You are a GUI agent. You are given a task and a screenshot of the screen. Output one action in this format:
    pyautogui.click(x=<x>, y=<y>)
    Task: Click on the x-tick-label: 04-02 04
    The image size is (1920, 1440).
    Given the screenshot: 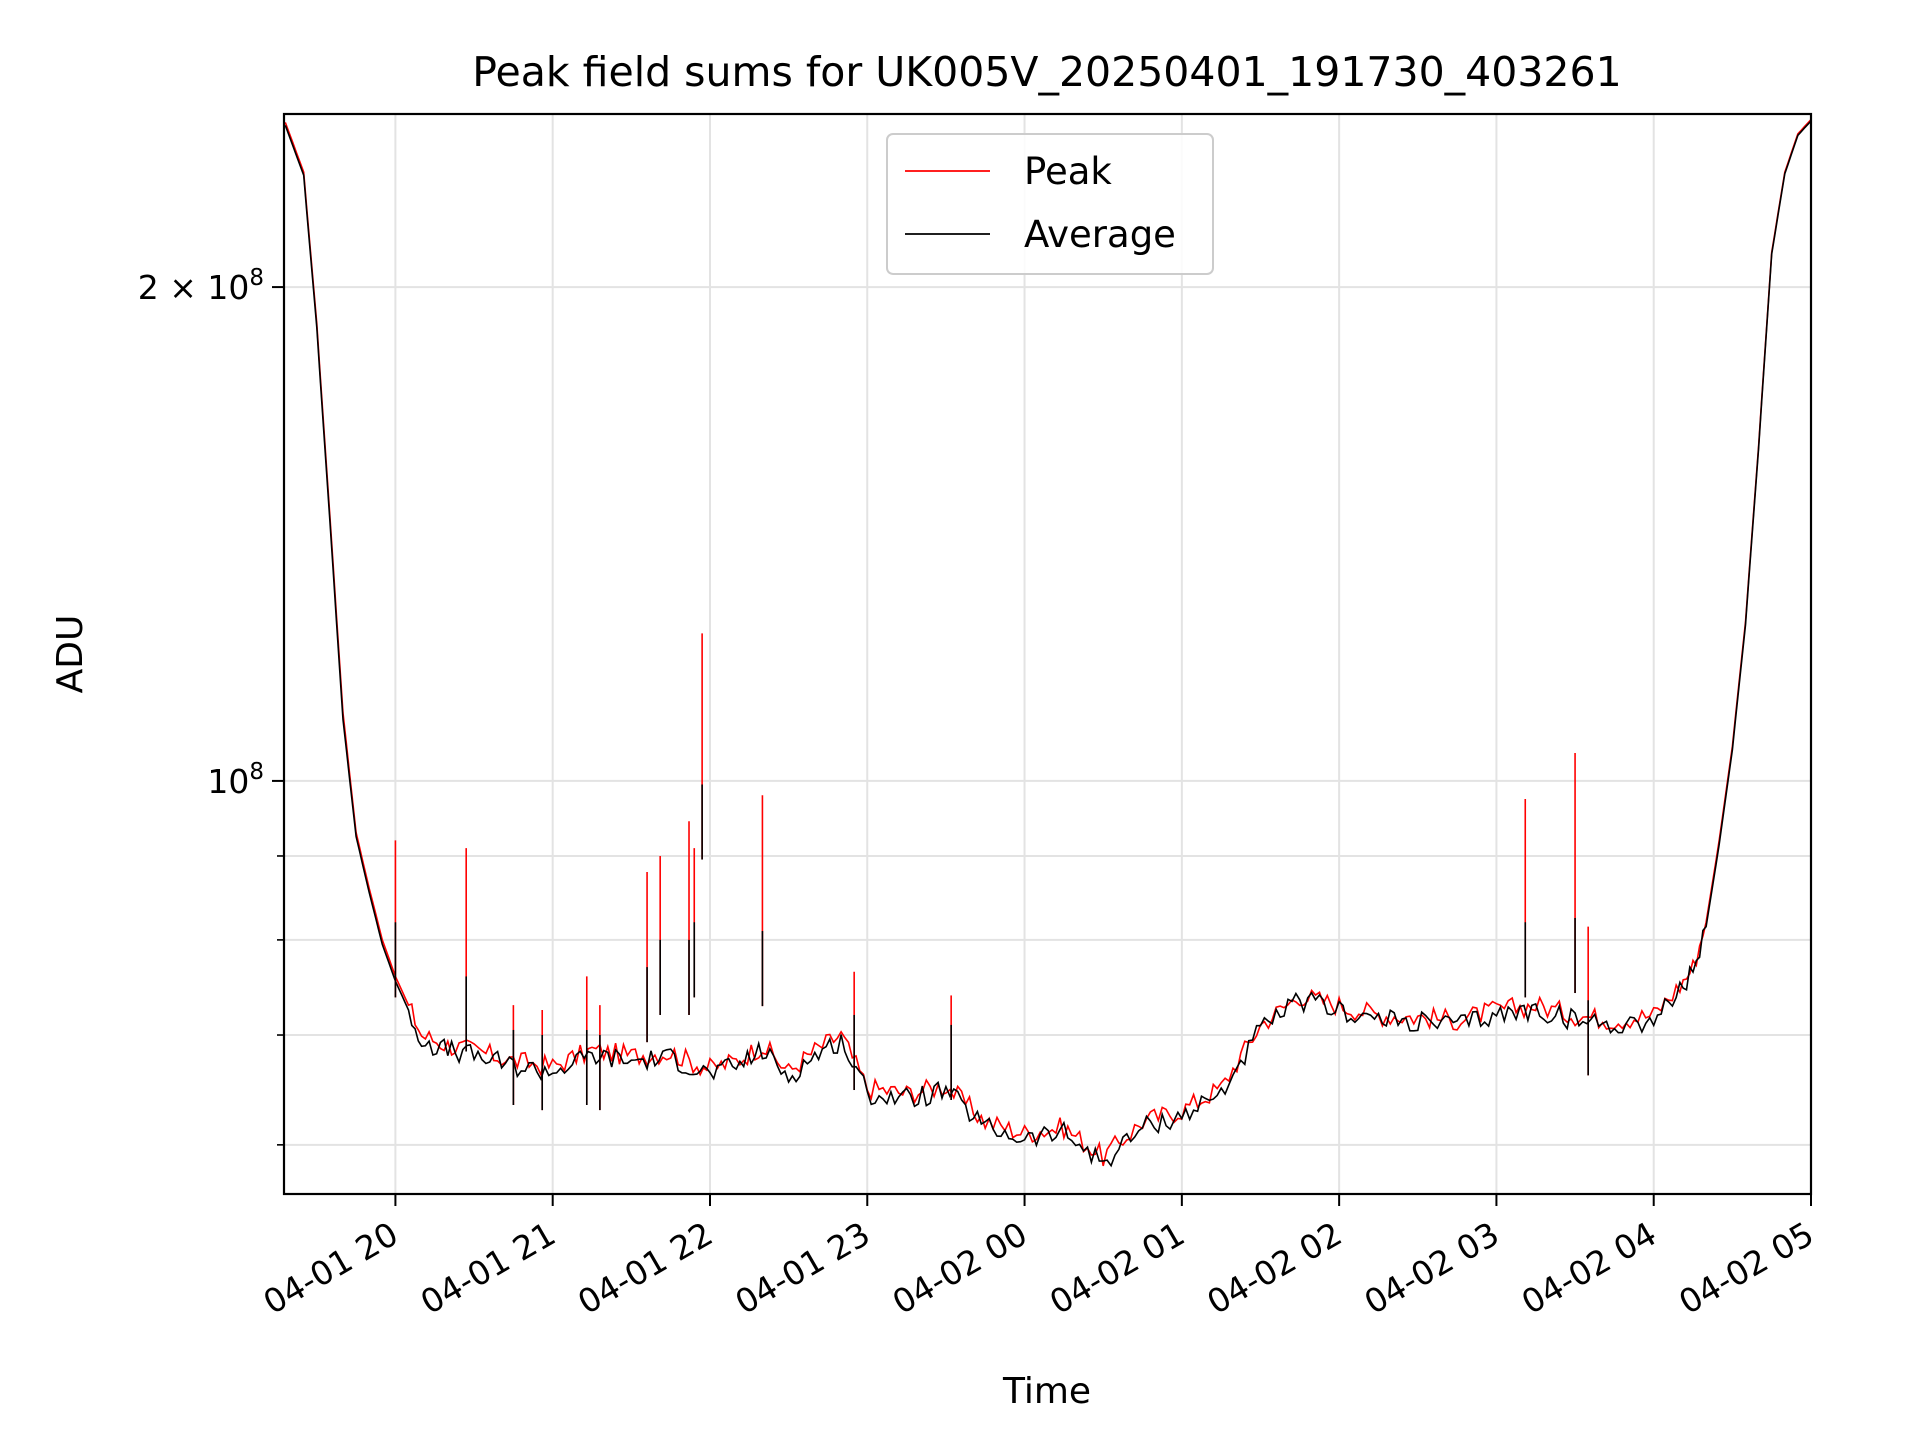 What is the action you would take?
    pyautogui.click(x=1589, y=1268)
    